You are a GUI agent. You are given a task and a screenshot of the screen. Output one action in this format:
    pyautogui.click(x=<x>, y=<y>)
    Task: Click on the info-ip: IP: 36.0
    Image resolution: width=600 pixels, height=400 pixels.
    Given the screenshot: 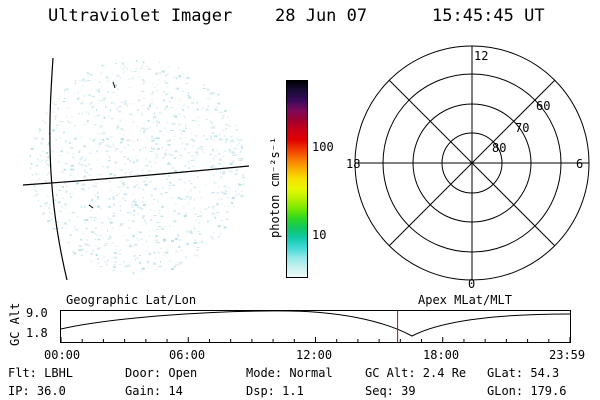 What is the action you would take?
    pyautogui.click(x=37, y=391)
    